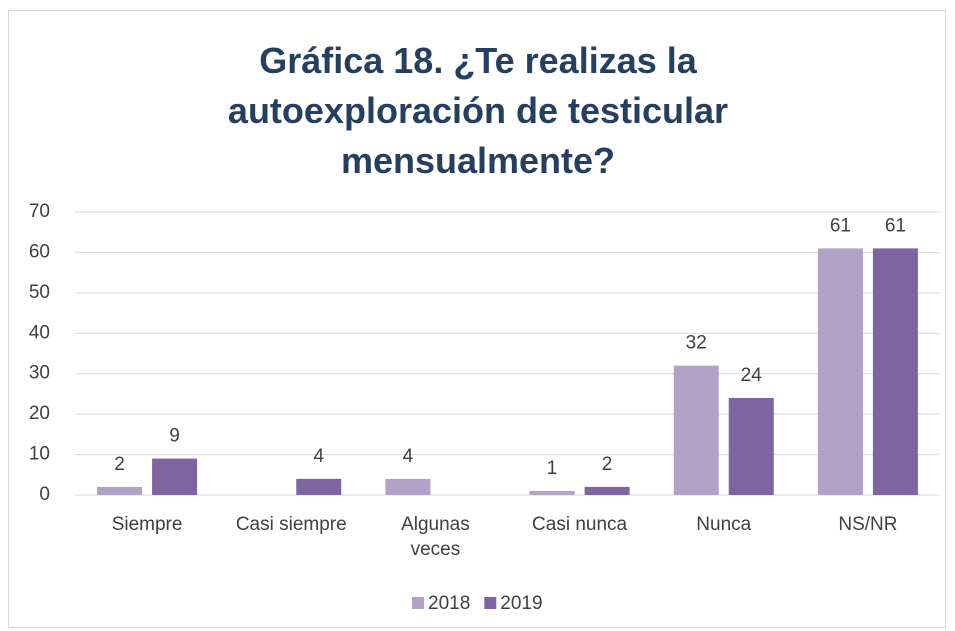  What do you see at coordinates (147, 524) in the screenshot?
I see `x-tick-label: Siempre` at bounding box center [147, 524].